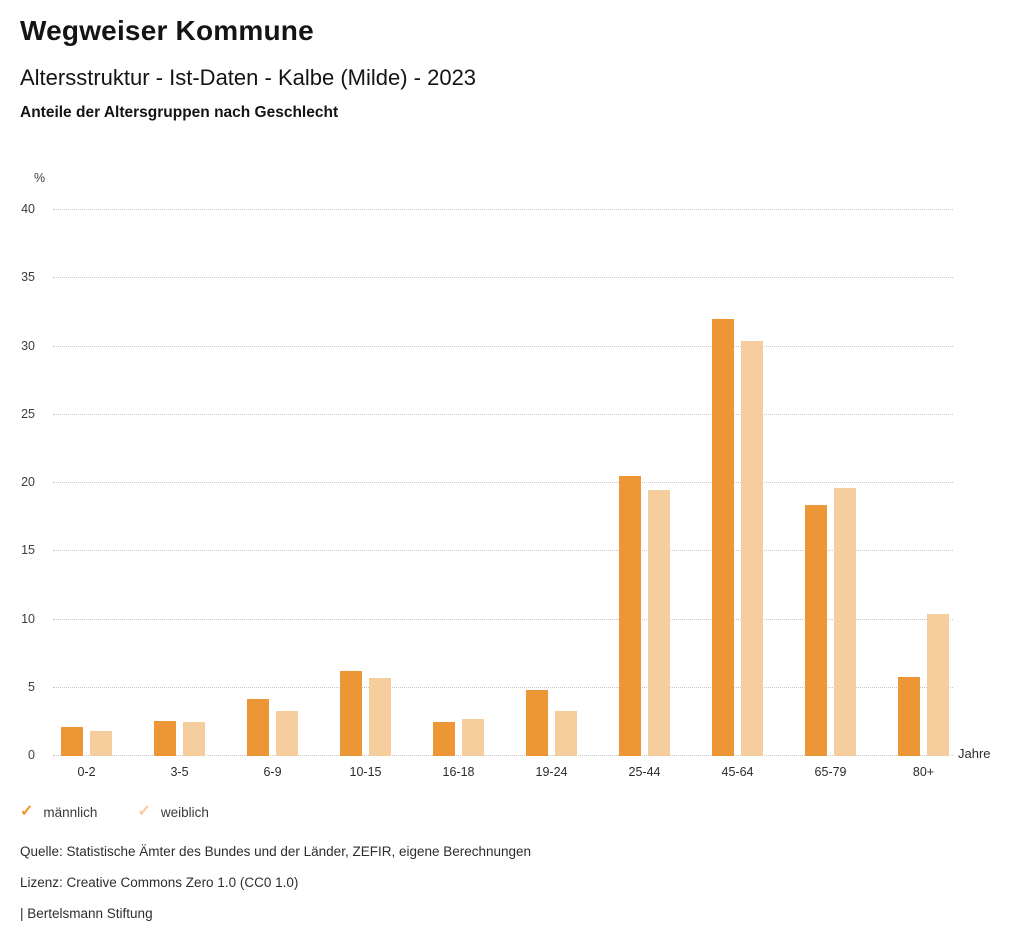 Image resolution: width=1024 pixels, height=946 pixels. Describe the element at coordinates (909, 716) in the screenshot. I see `bar-male-80+` at that location.